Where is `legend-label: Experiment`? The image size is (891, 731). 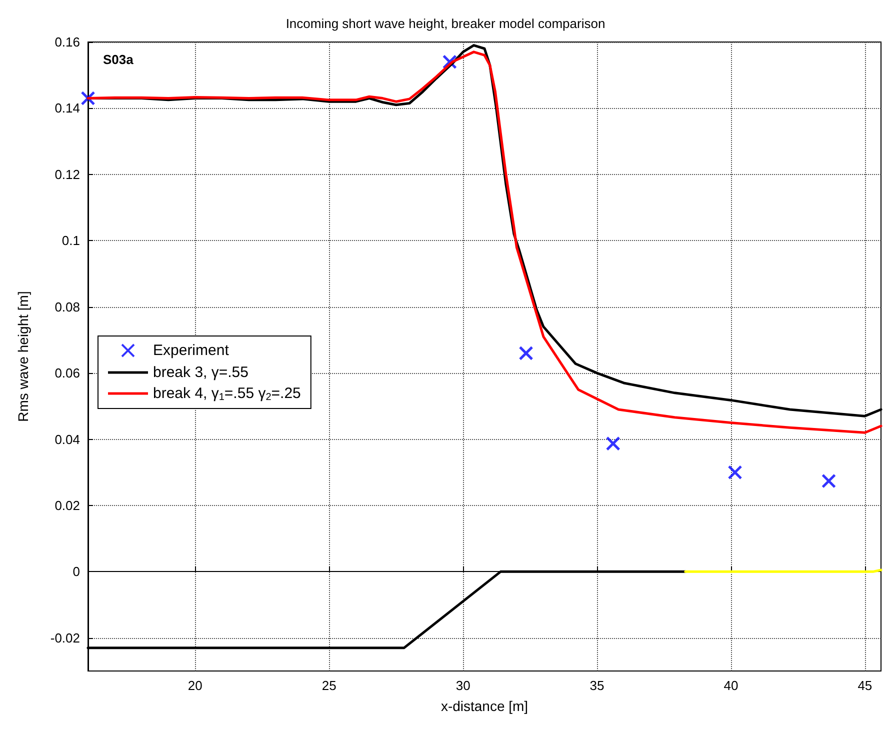
legend-label: Experiment is located at coordinates (191, 350).